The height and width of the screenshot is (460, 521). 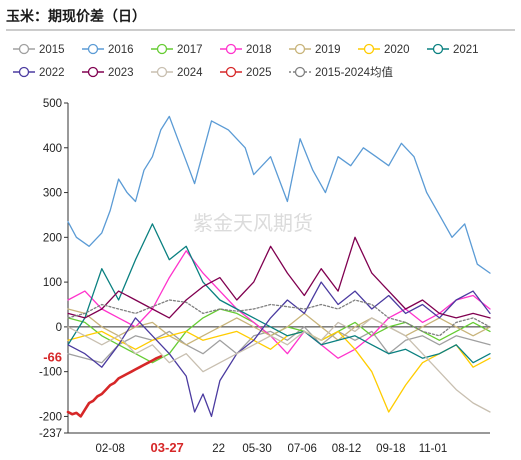 I want to click on legend-item-2015-2024: 2015-2024均值, so click(x=341, y=72).